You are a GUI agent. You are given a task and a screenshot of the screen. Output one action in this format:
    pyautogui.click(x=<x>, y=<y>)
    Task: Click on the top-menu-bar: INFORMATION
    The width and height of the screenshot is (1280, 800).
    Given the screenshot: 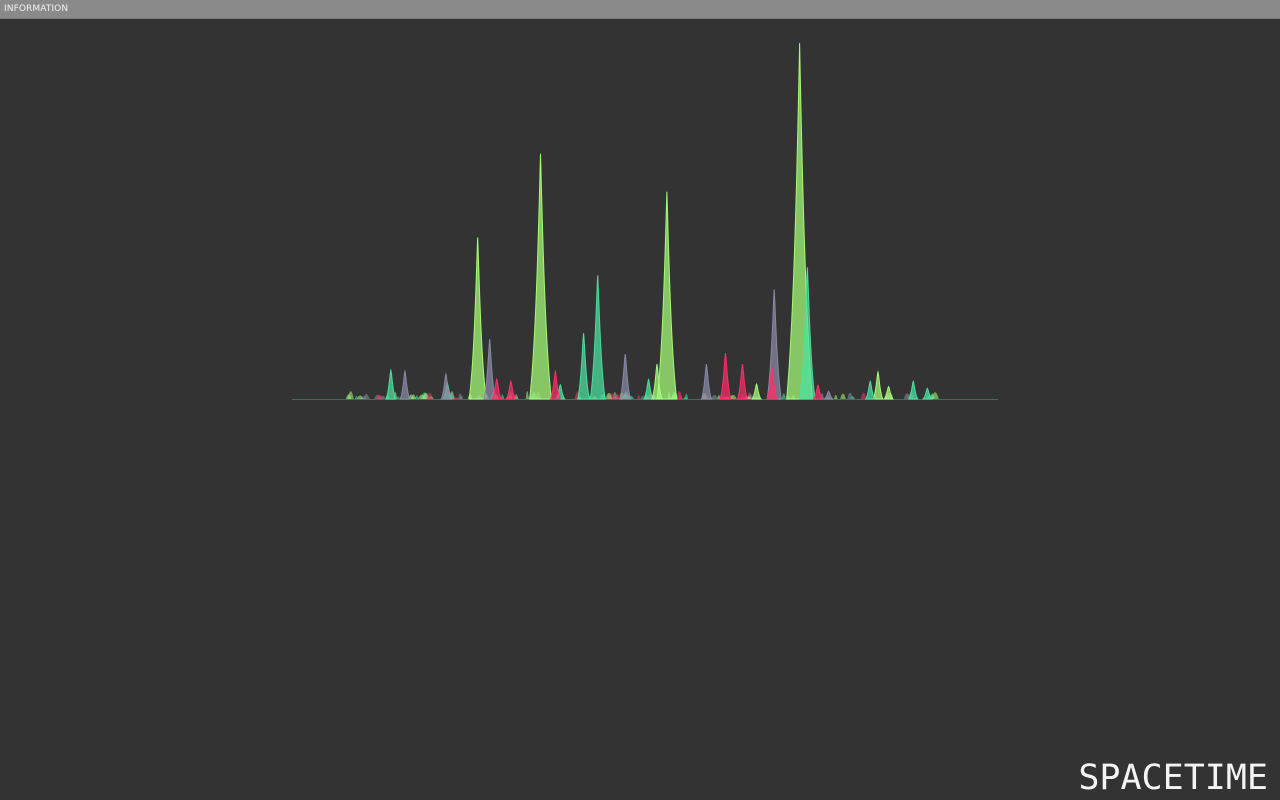 What is the action you would take?
    pyautogui.click(x=640, y=9)
    